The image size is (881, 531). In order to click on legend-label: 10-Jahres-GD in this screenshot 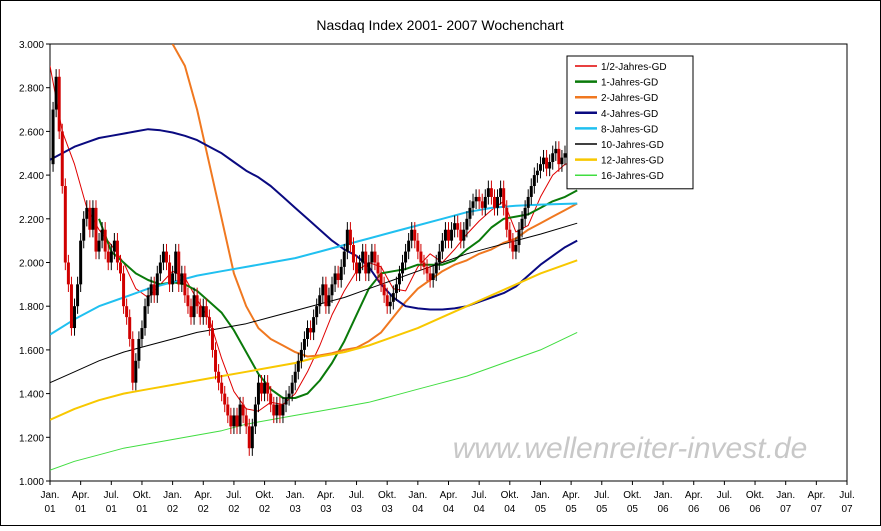, I will do `click(632, 145)`.